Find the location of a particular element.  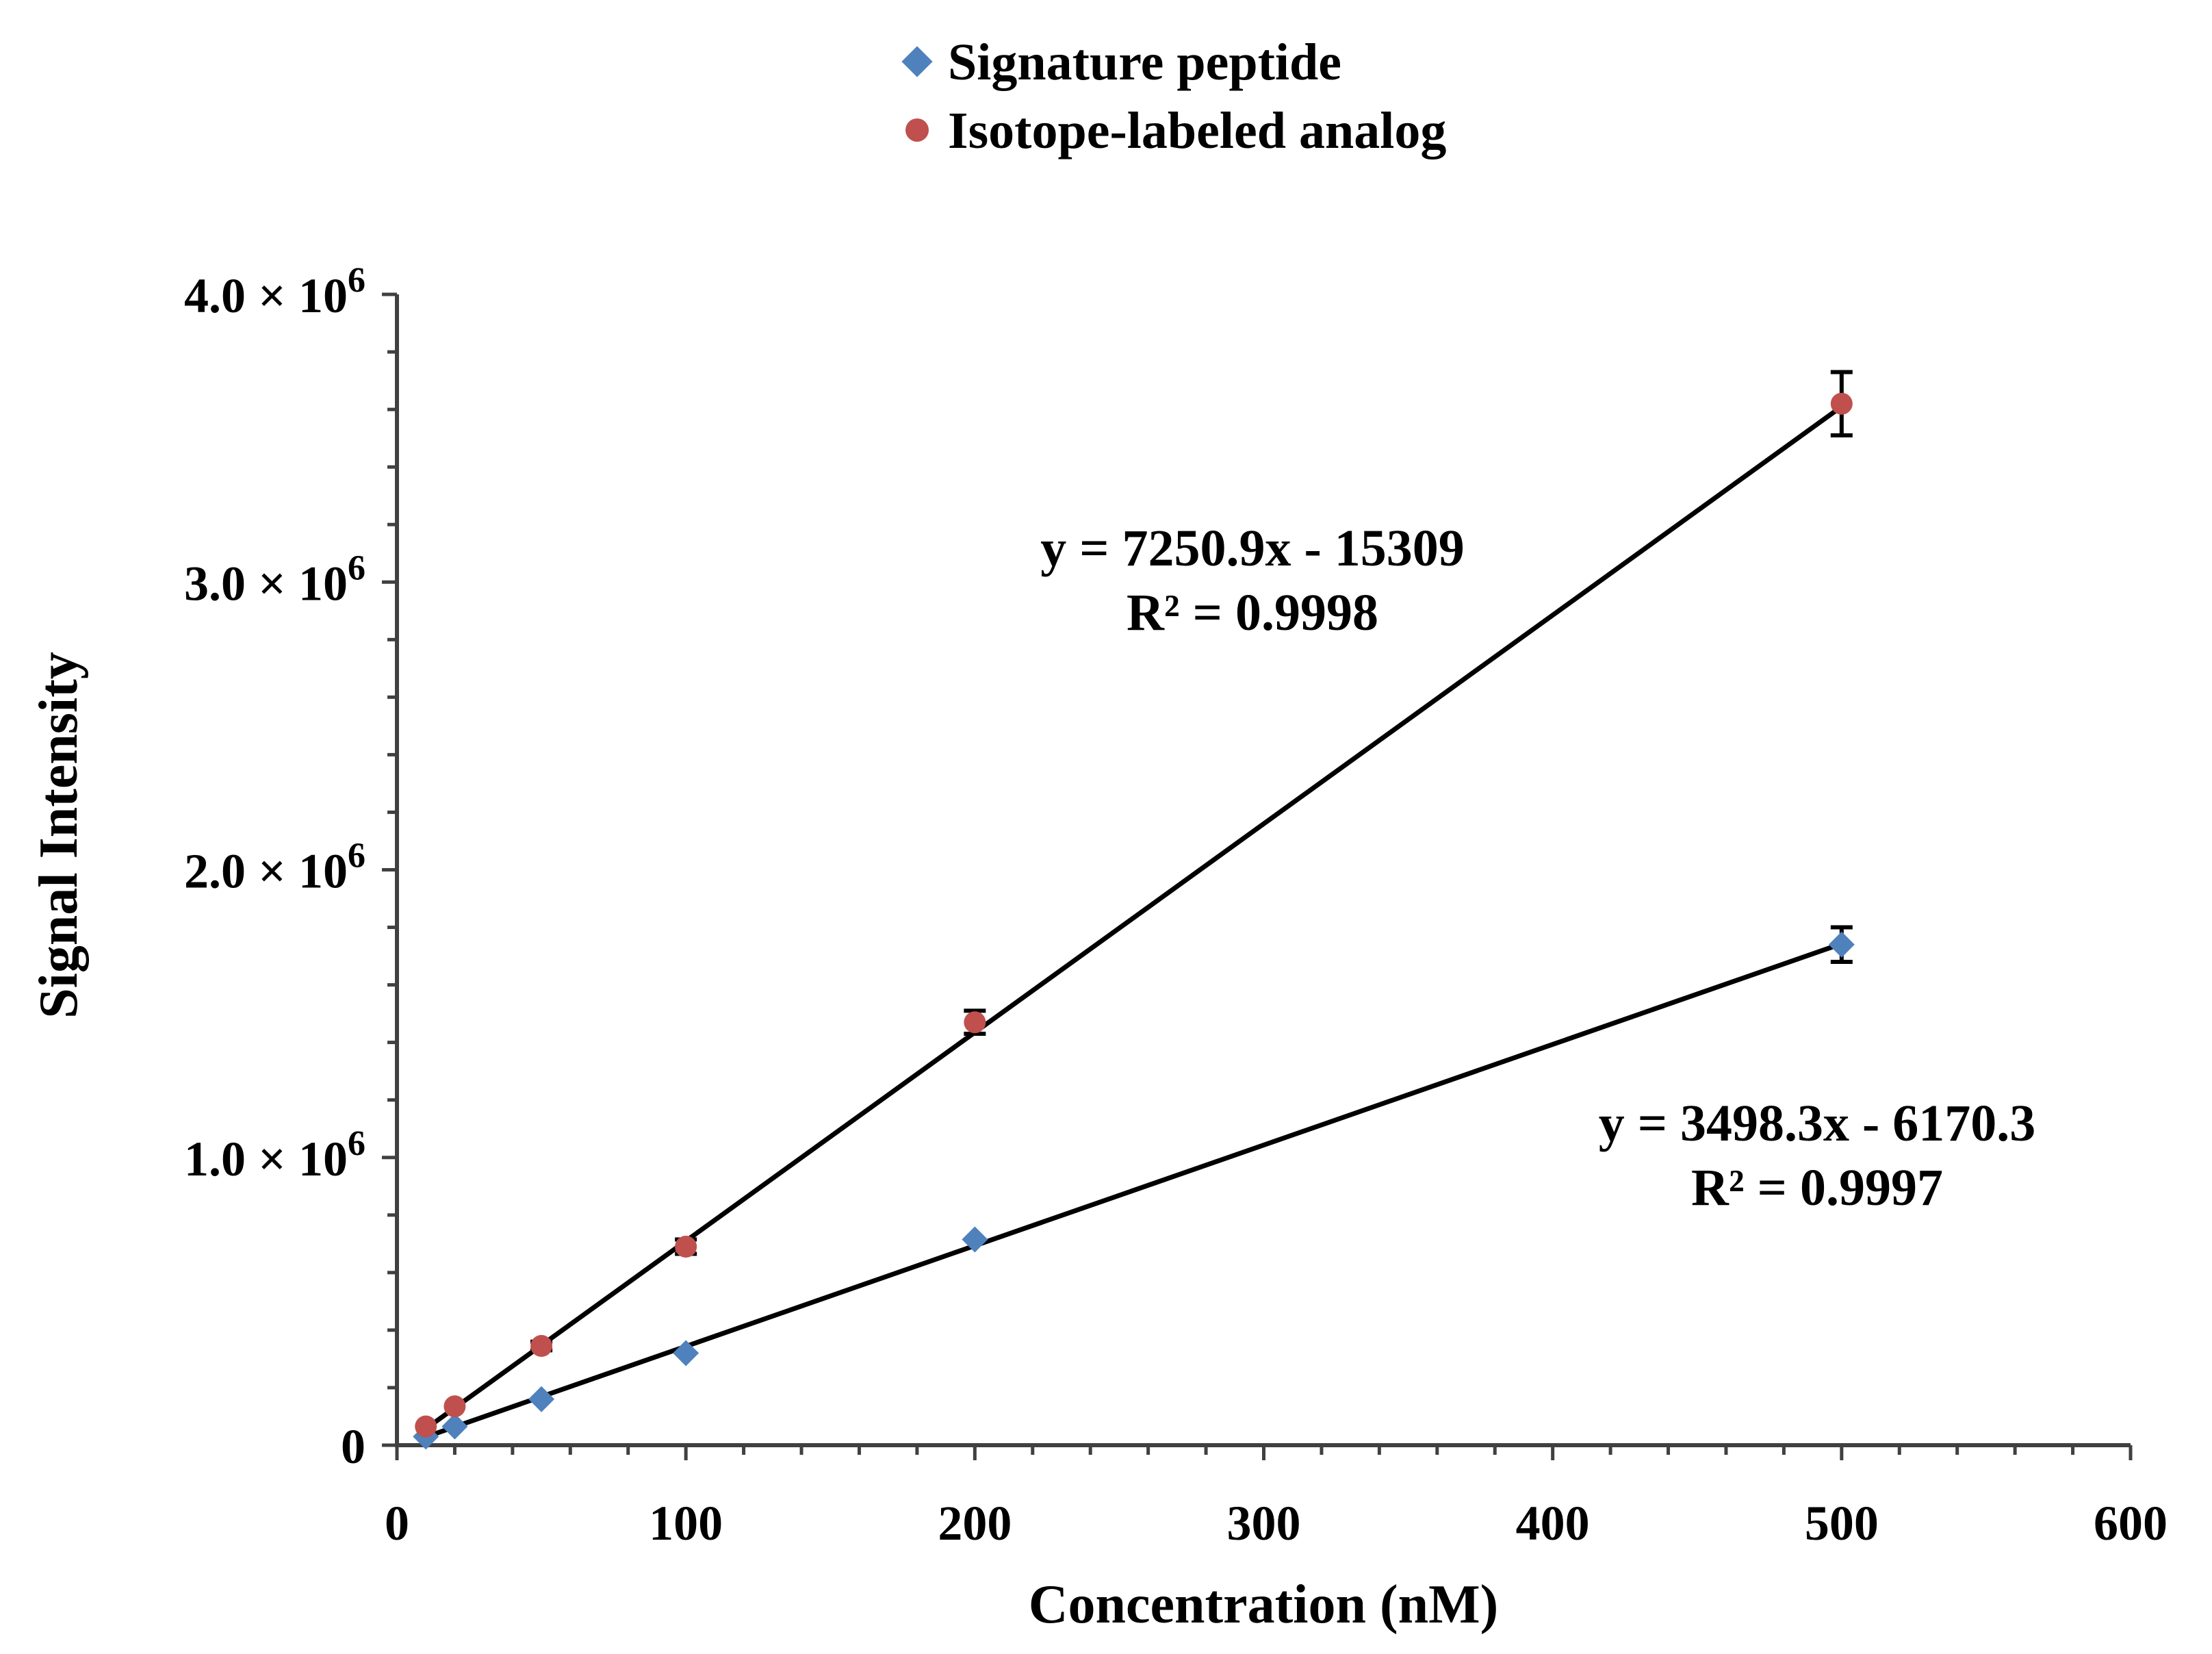

y-tick-labels: 0 1.0 × 106 2.0 × 106 3.0 × 106 4.0 × 106 is located at coordinates (275, 867).